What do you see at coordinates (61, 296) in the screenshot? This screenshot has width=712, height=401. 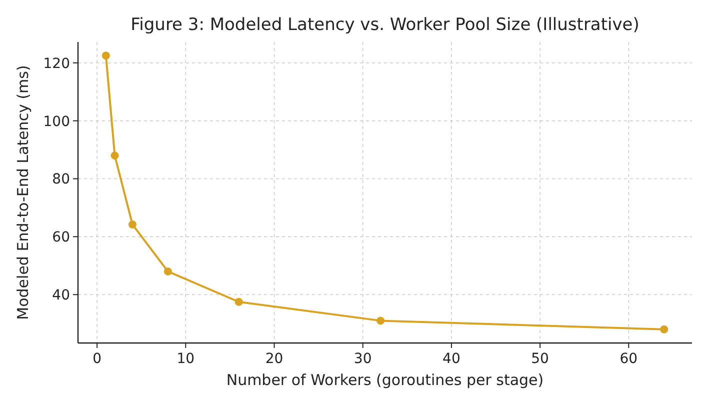 I see `y-tick-label: 40` at bounding box center [61, 296].